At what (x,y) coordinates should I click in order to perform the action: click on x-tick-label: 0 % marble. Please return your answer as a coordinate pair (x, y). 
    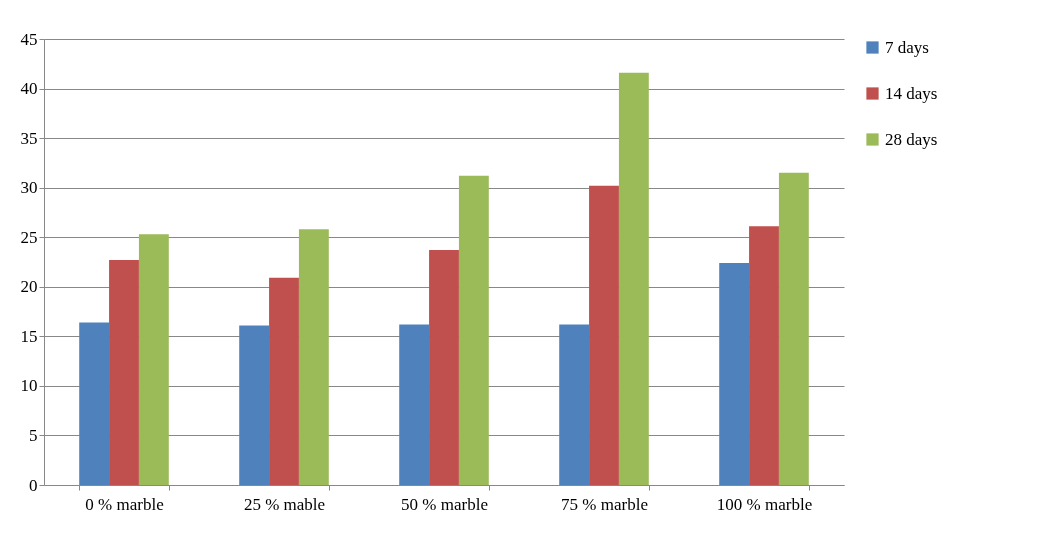
    Looking at the image, I should click on (124, 504).